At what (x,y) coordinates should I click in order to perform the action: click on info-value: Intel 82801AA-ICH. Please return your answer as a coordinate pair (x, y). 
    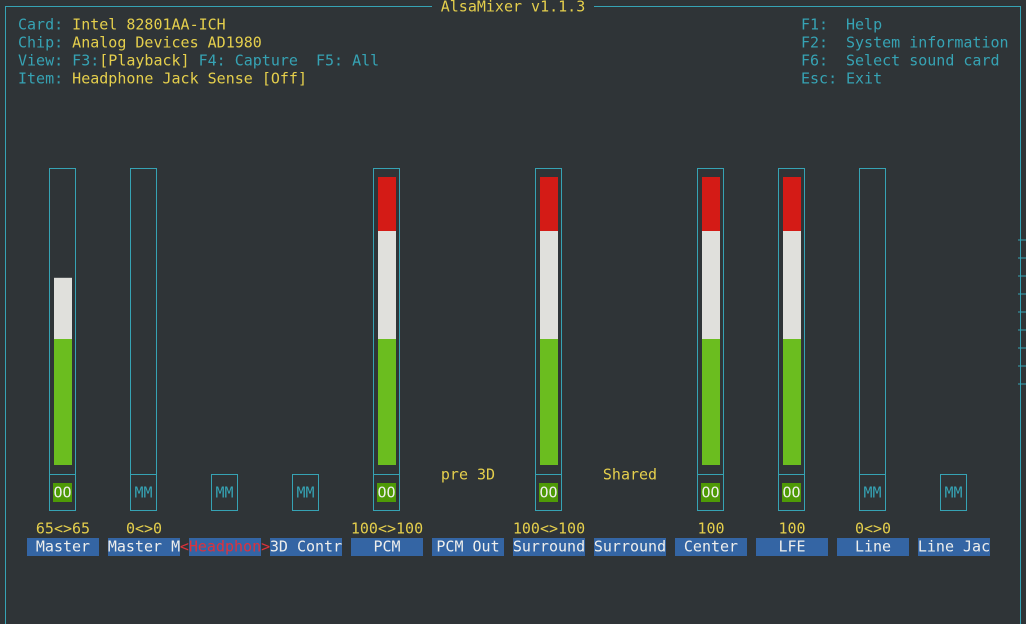
    Looking at the image, I should click on (149, 25).